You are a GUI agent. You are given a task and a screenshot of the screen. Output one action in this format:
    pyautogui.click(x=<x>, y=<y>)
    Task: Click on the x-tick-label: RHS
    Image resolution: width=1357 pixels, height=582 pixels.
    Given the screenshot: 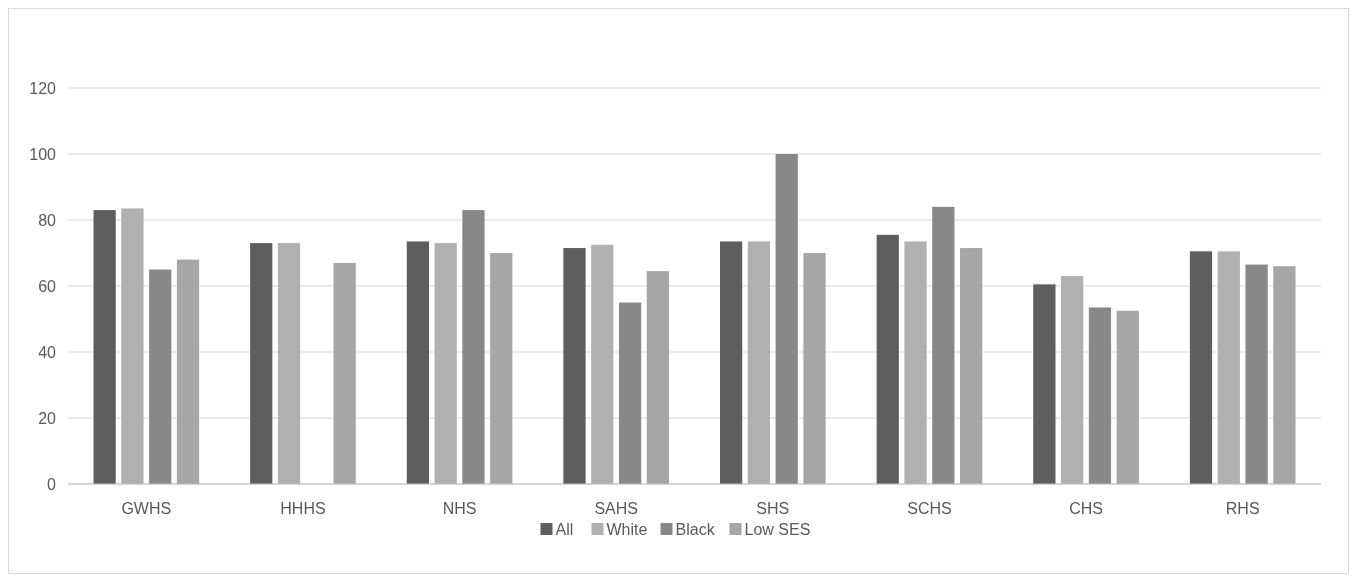 What is the action you would take?
    pyautogui.click(x=1242, y=508)
    